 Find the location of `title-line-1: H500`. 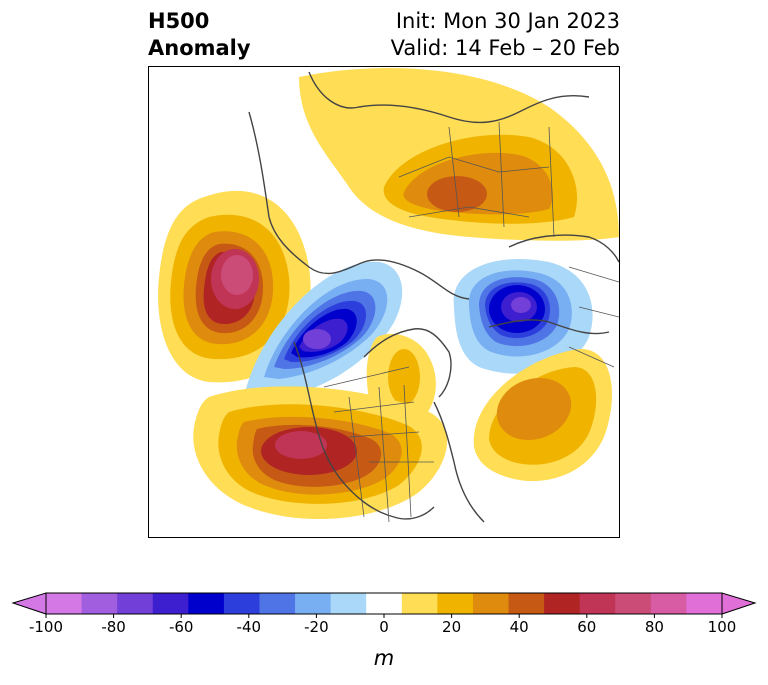

title-line-1: H500 is located at coordinates (179, 21).